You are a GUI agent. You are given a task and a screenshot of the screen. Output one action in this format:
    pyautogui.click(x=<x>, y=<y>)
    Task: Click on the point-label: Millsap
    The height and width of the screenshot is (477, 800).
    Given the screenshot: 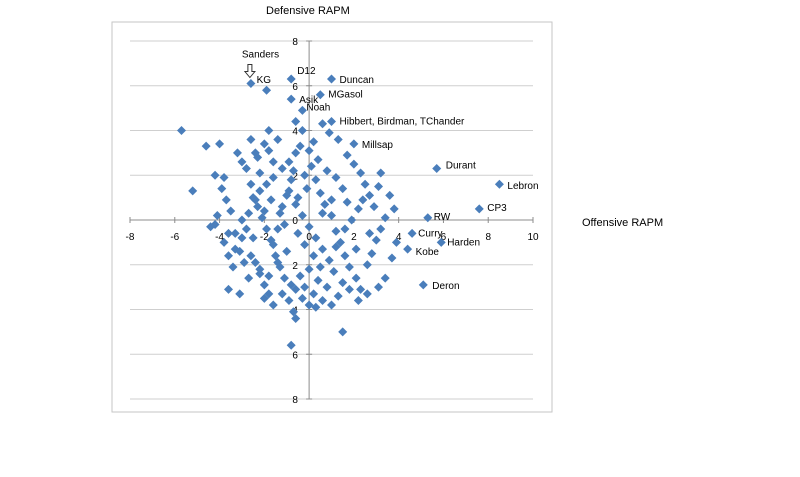 What is the action you would take?
    pyautogui.click(x=378, y=145)
    